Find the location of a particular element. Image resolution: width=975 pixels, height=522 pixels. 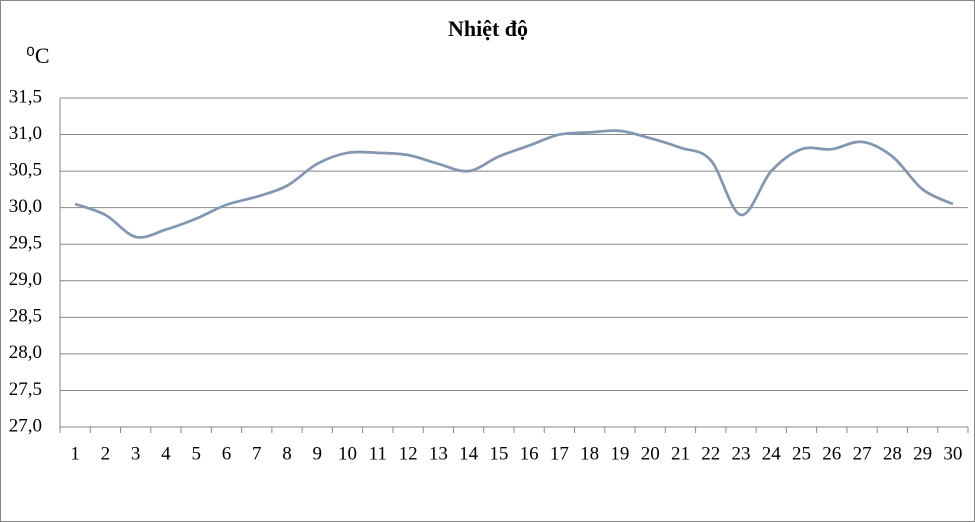

x-tick-label: 3 is located at coordinates (136, 453).